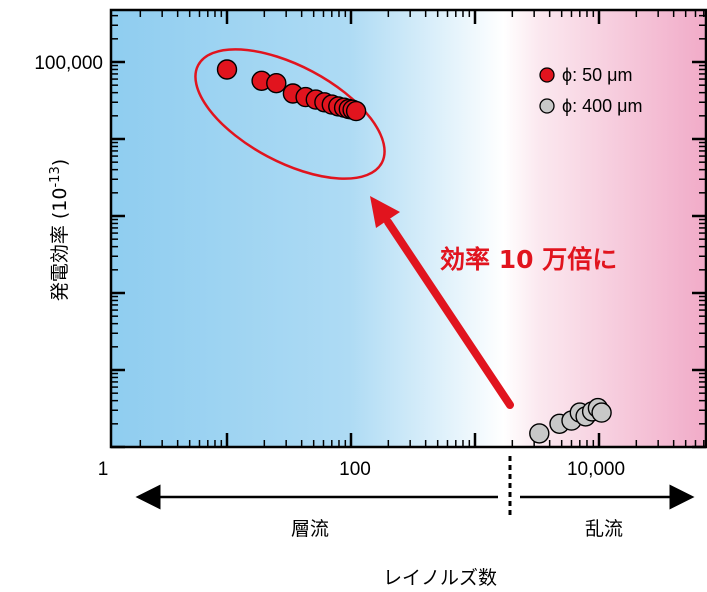  I want to click on y-axis-title-end: ), so click(60, 162).